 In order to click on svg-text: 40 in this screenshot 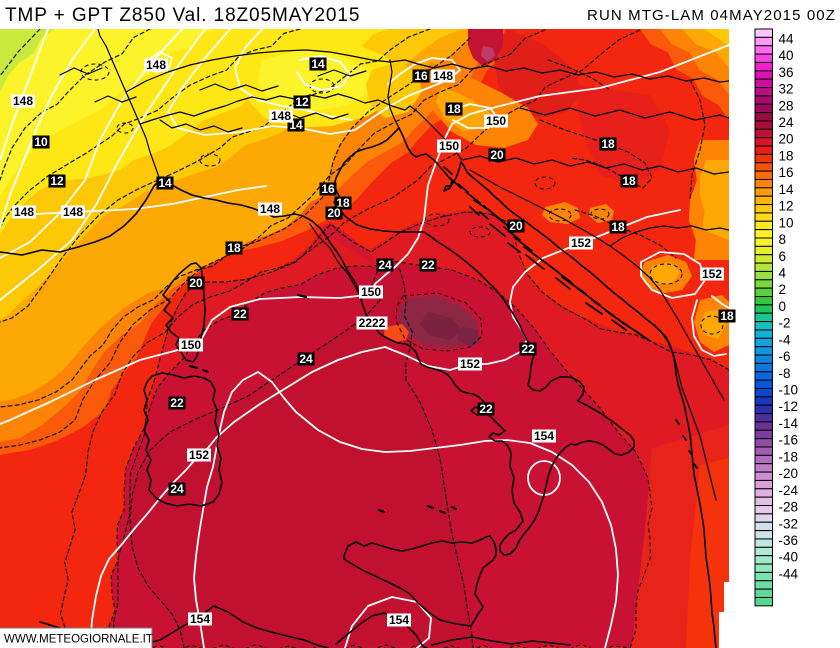, I will do `click(786, 55)`.